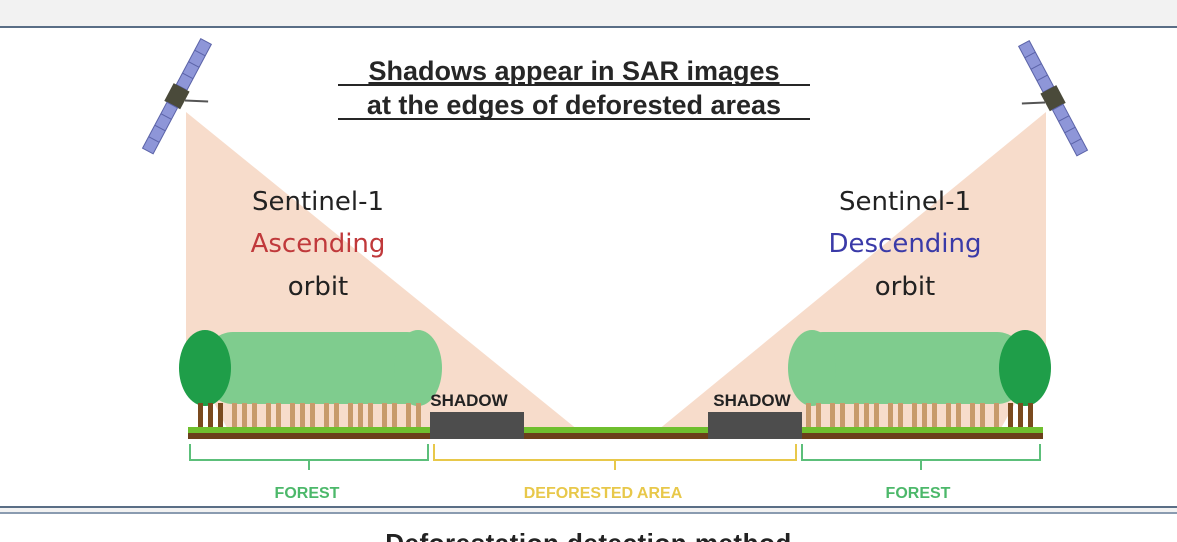 This screenshot has width=1177, height=542. What do you see at coordinates (318, 287) in the screenshot?
I see `left-orbit-suffix: orbit` at bounding box center [318, 287].